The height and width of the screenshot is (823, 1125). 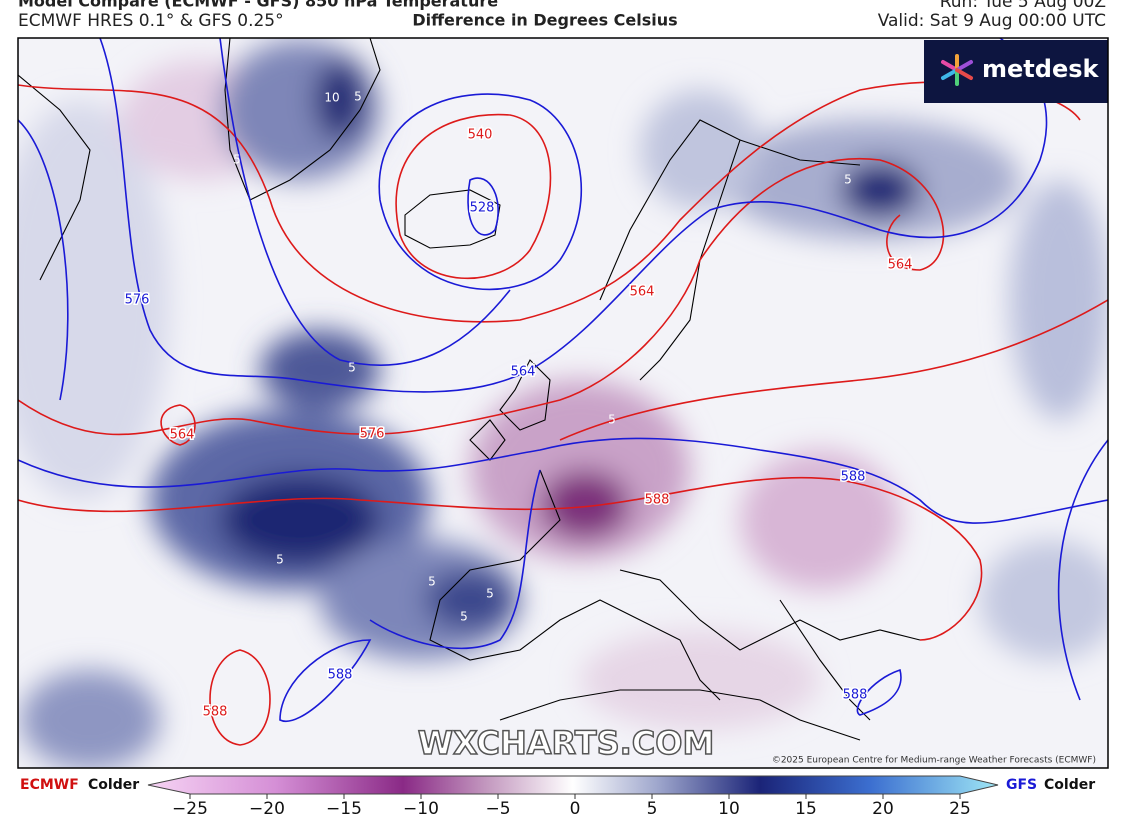 I want to click on colorbar, so click(x=573, y=785).